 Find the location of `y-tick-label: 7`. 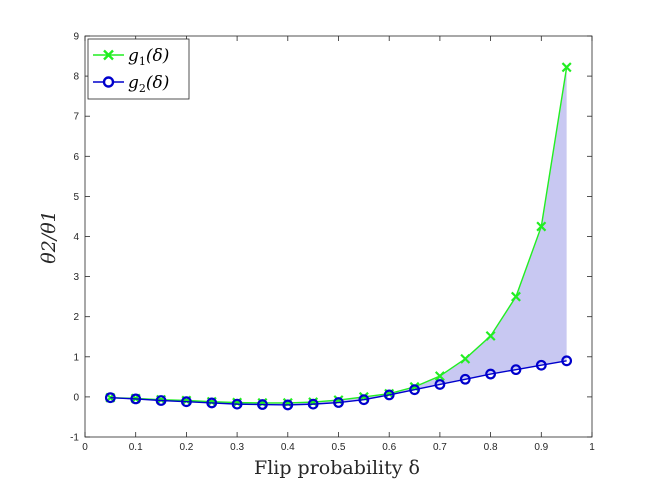

y-tick-label: 7 is located at coordinates (76, 117).